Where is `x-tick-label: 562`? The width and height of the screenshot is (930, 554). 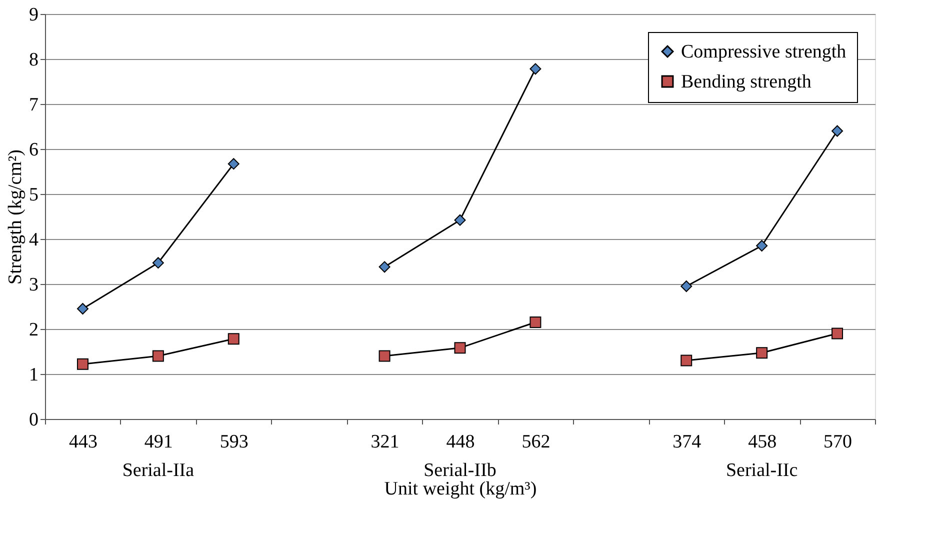 x-tick-label: 562 is located at coordinates (536, 442).